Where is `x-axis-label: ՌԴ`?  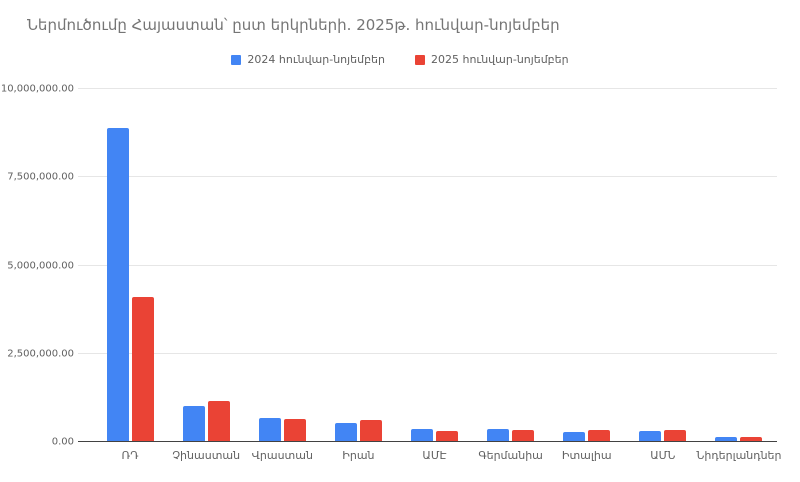
x-axis-label: ՌԴ is located at coordinates (130, 455).